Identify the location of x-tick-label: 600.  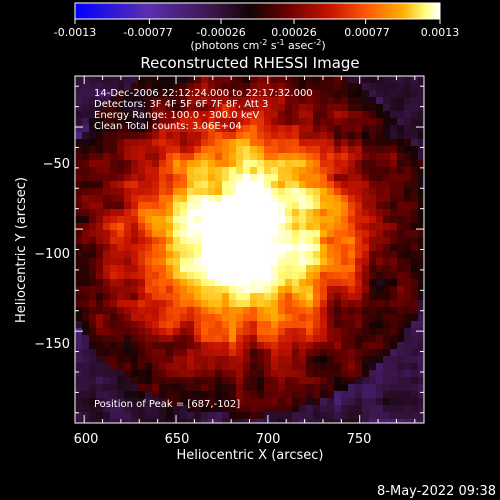
(86, 439).